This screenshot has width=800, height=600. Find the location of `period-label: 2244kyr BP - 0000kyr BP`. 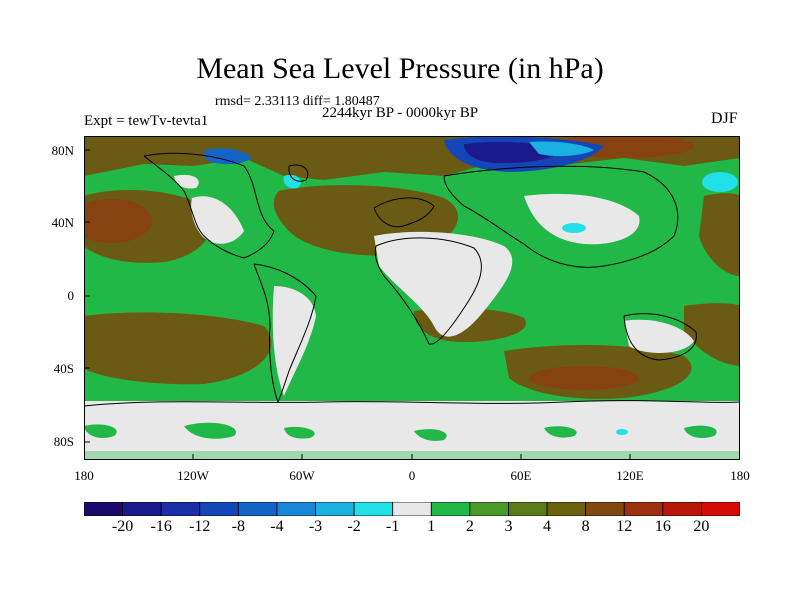

period-label: 2244kyr BP - 0000kyr BP is located at coordinates (400, 113).